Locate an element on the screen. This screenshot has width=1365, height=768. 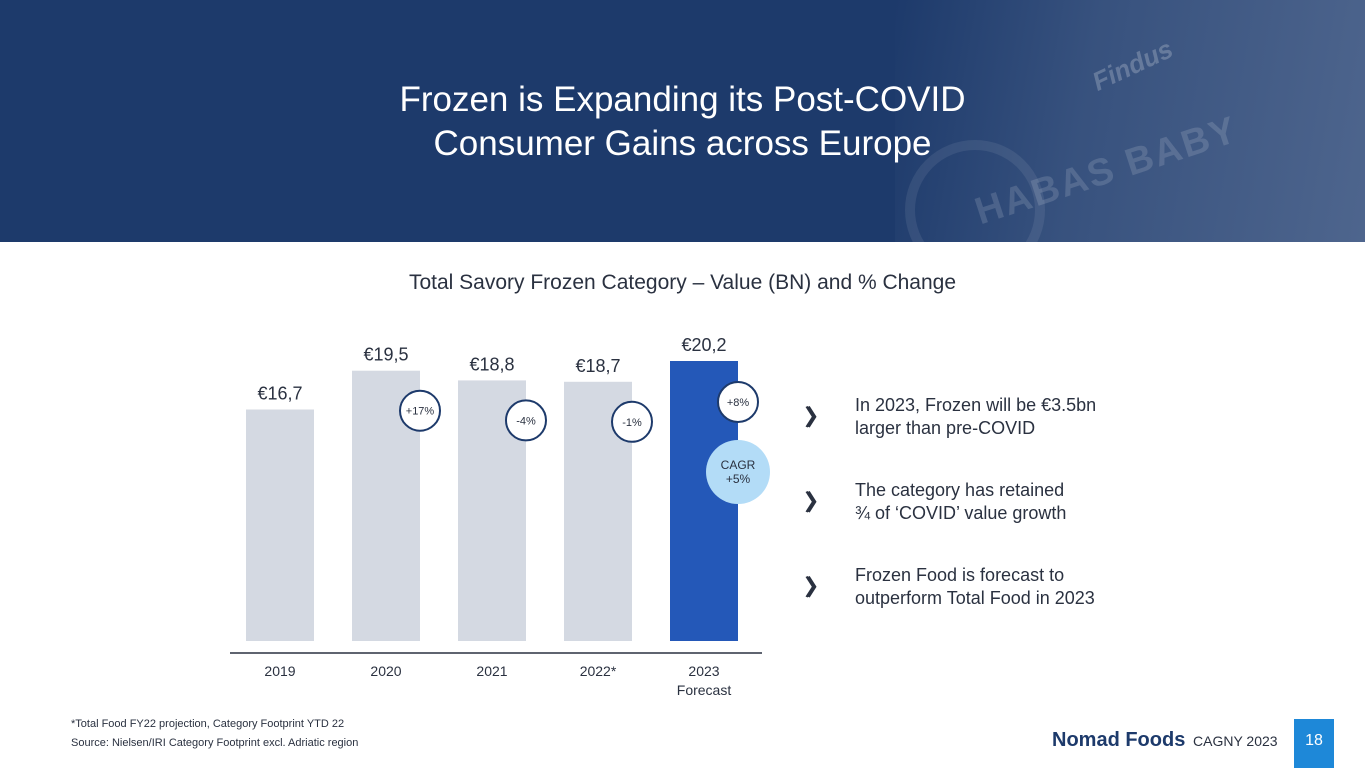
slide-title-line1: Frozen is Expanding its Post-COVID is located at coordinates (682, 99).